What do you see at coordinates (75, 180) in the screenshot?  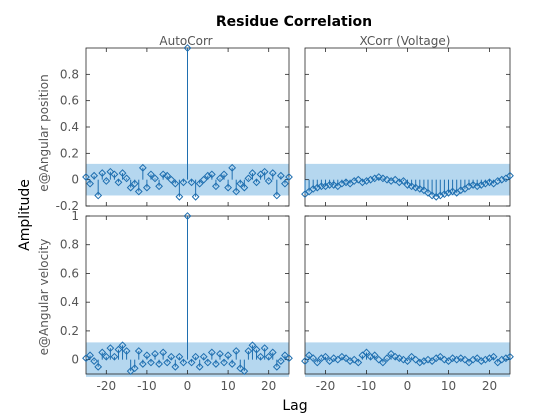 I see `y-tick-label: 0` at bounding box center [75, 180].